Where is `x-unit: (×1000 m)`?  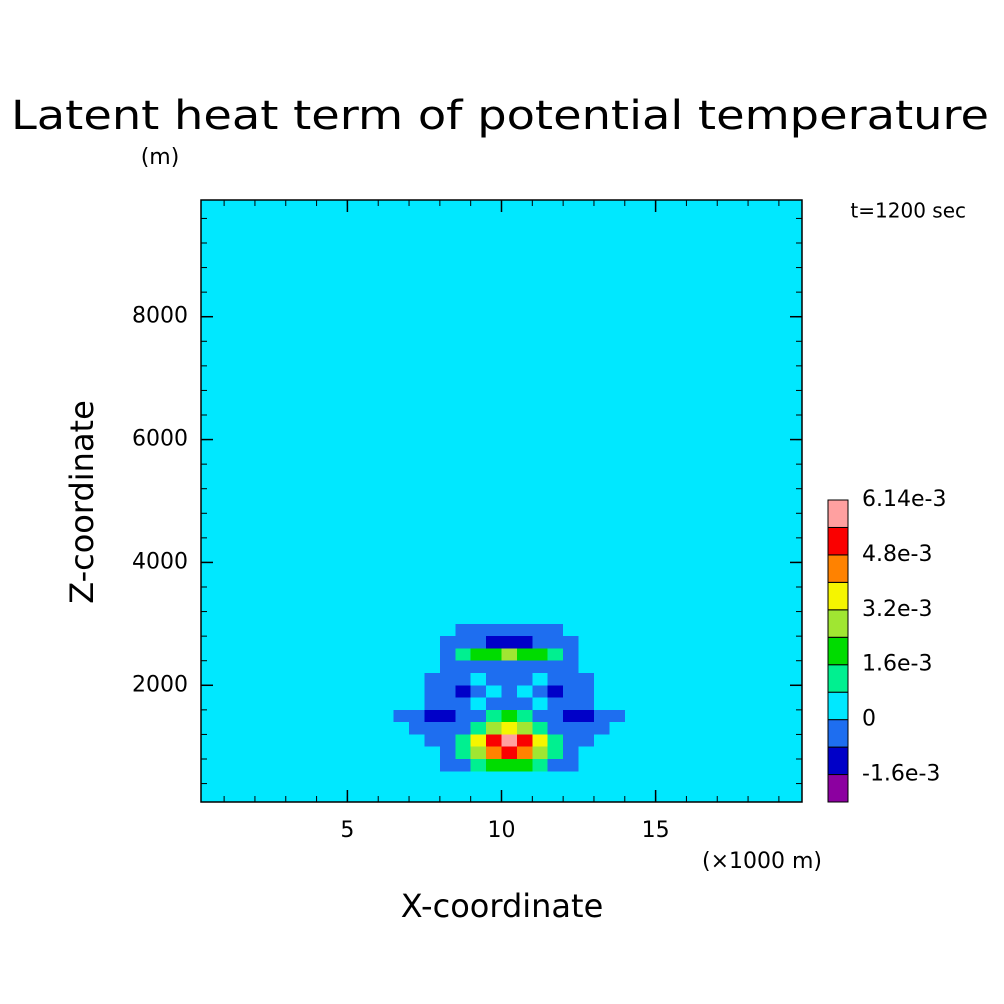 x-unit: (×1000 m) is located at coordinates (762, 861).